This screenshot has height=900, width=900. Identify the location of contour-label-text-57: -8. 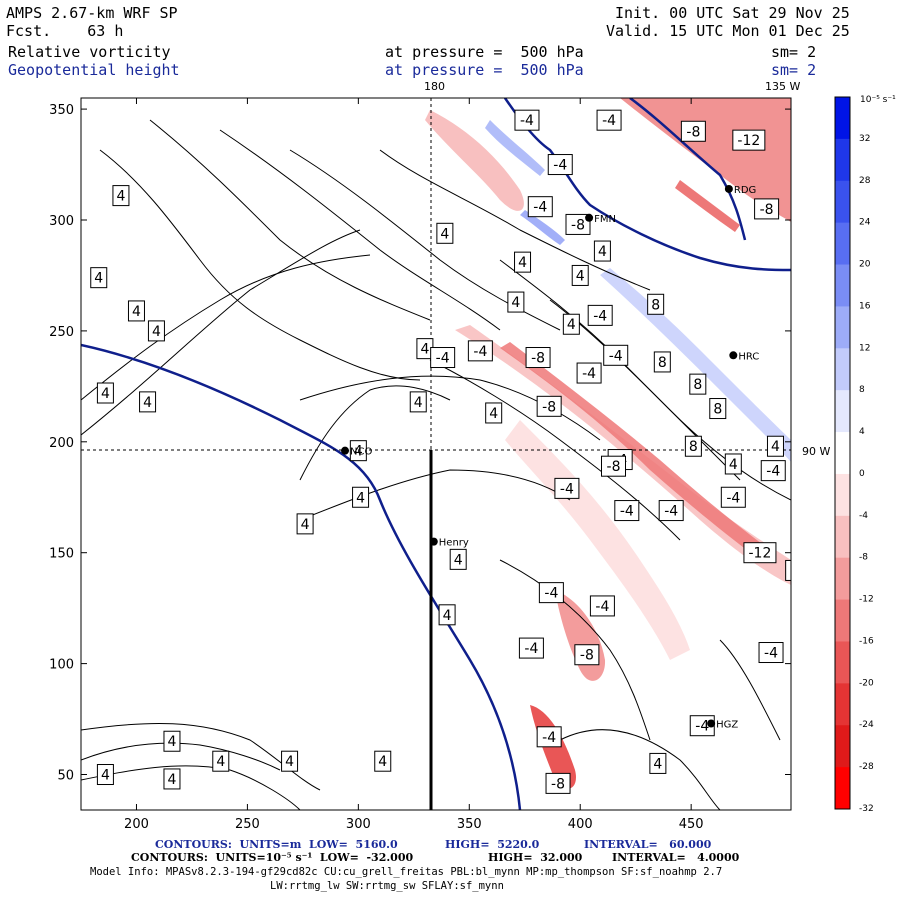
(587, 656).